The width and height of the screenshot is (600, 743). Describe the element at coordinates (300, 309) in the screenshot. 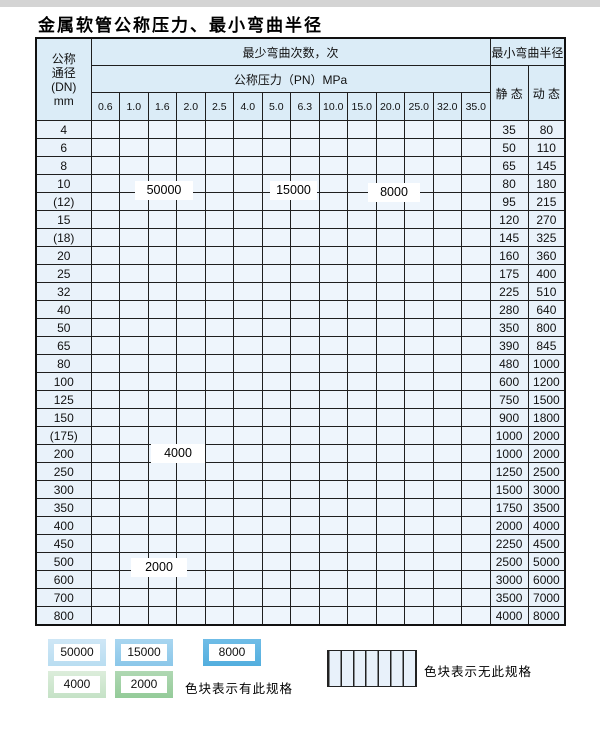

I see `table-row: 40 280 640` at that location.